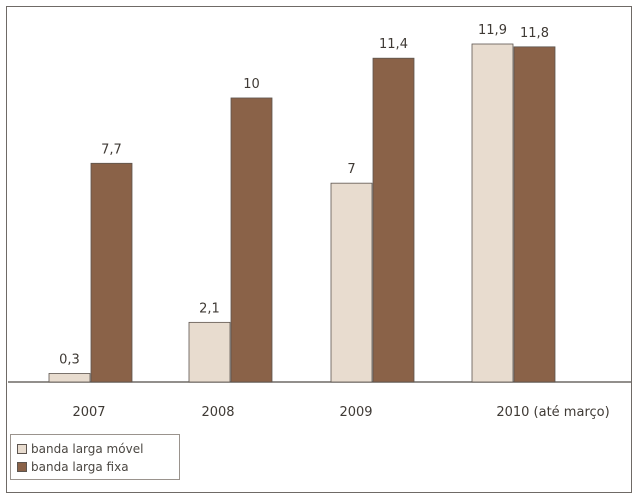 This screenshot has width=638, height=500. I want to click on bar-movel-2007, so click(69, 378).